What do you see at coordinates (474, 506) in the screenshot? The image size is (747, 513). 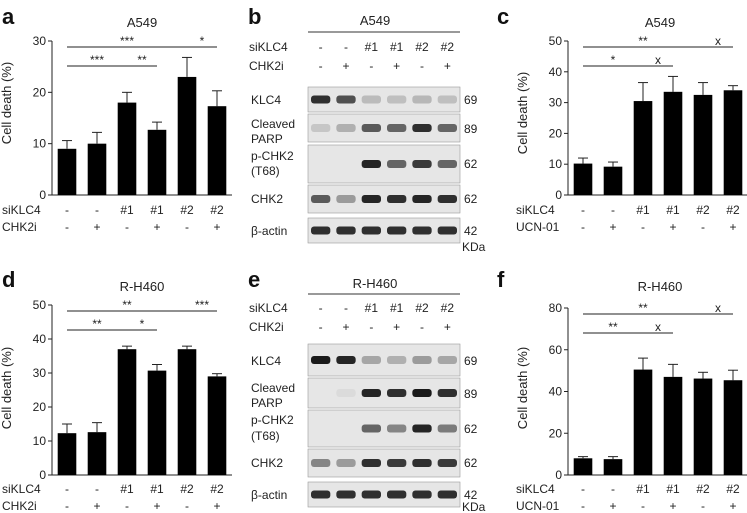 I see `size-unit: KDa` at bounding box center [474, 506].